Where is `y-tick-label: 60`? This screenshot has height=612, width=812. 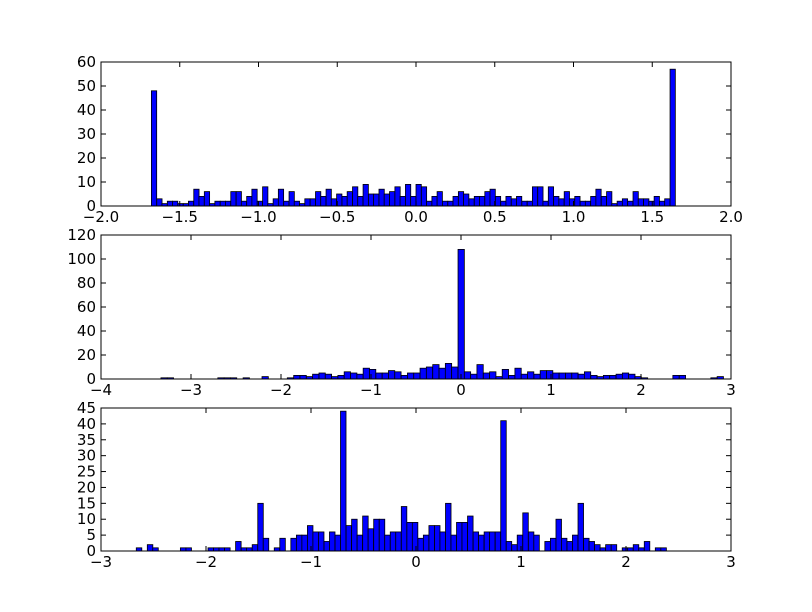
y-tick-label: 60 is located at coordinates (86, 62).